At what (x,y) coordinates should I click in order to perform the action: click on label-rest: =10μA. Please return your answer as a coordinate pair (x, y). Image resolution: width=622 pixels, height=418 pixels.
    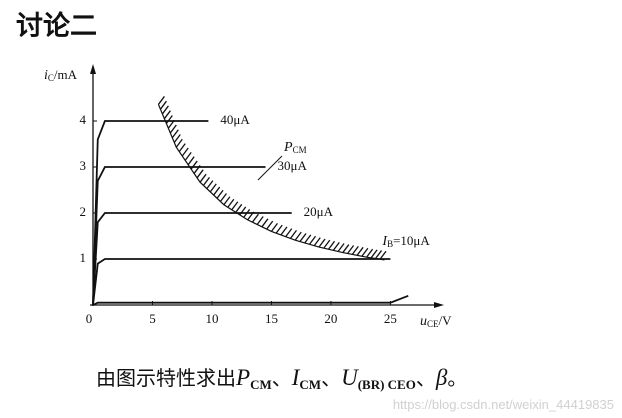
    Looking at the image, I should click on (411, 240).